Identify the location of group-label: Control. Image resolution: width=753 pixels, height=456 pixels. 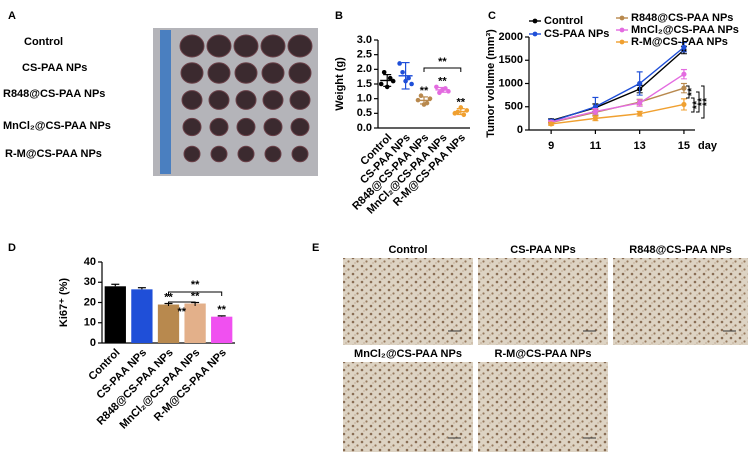
(43, 42).